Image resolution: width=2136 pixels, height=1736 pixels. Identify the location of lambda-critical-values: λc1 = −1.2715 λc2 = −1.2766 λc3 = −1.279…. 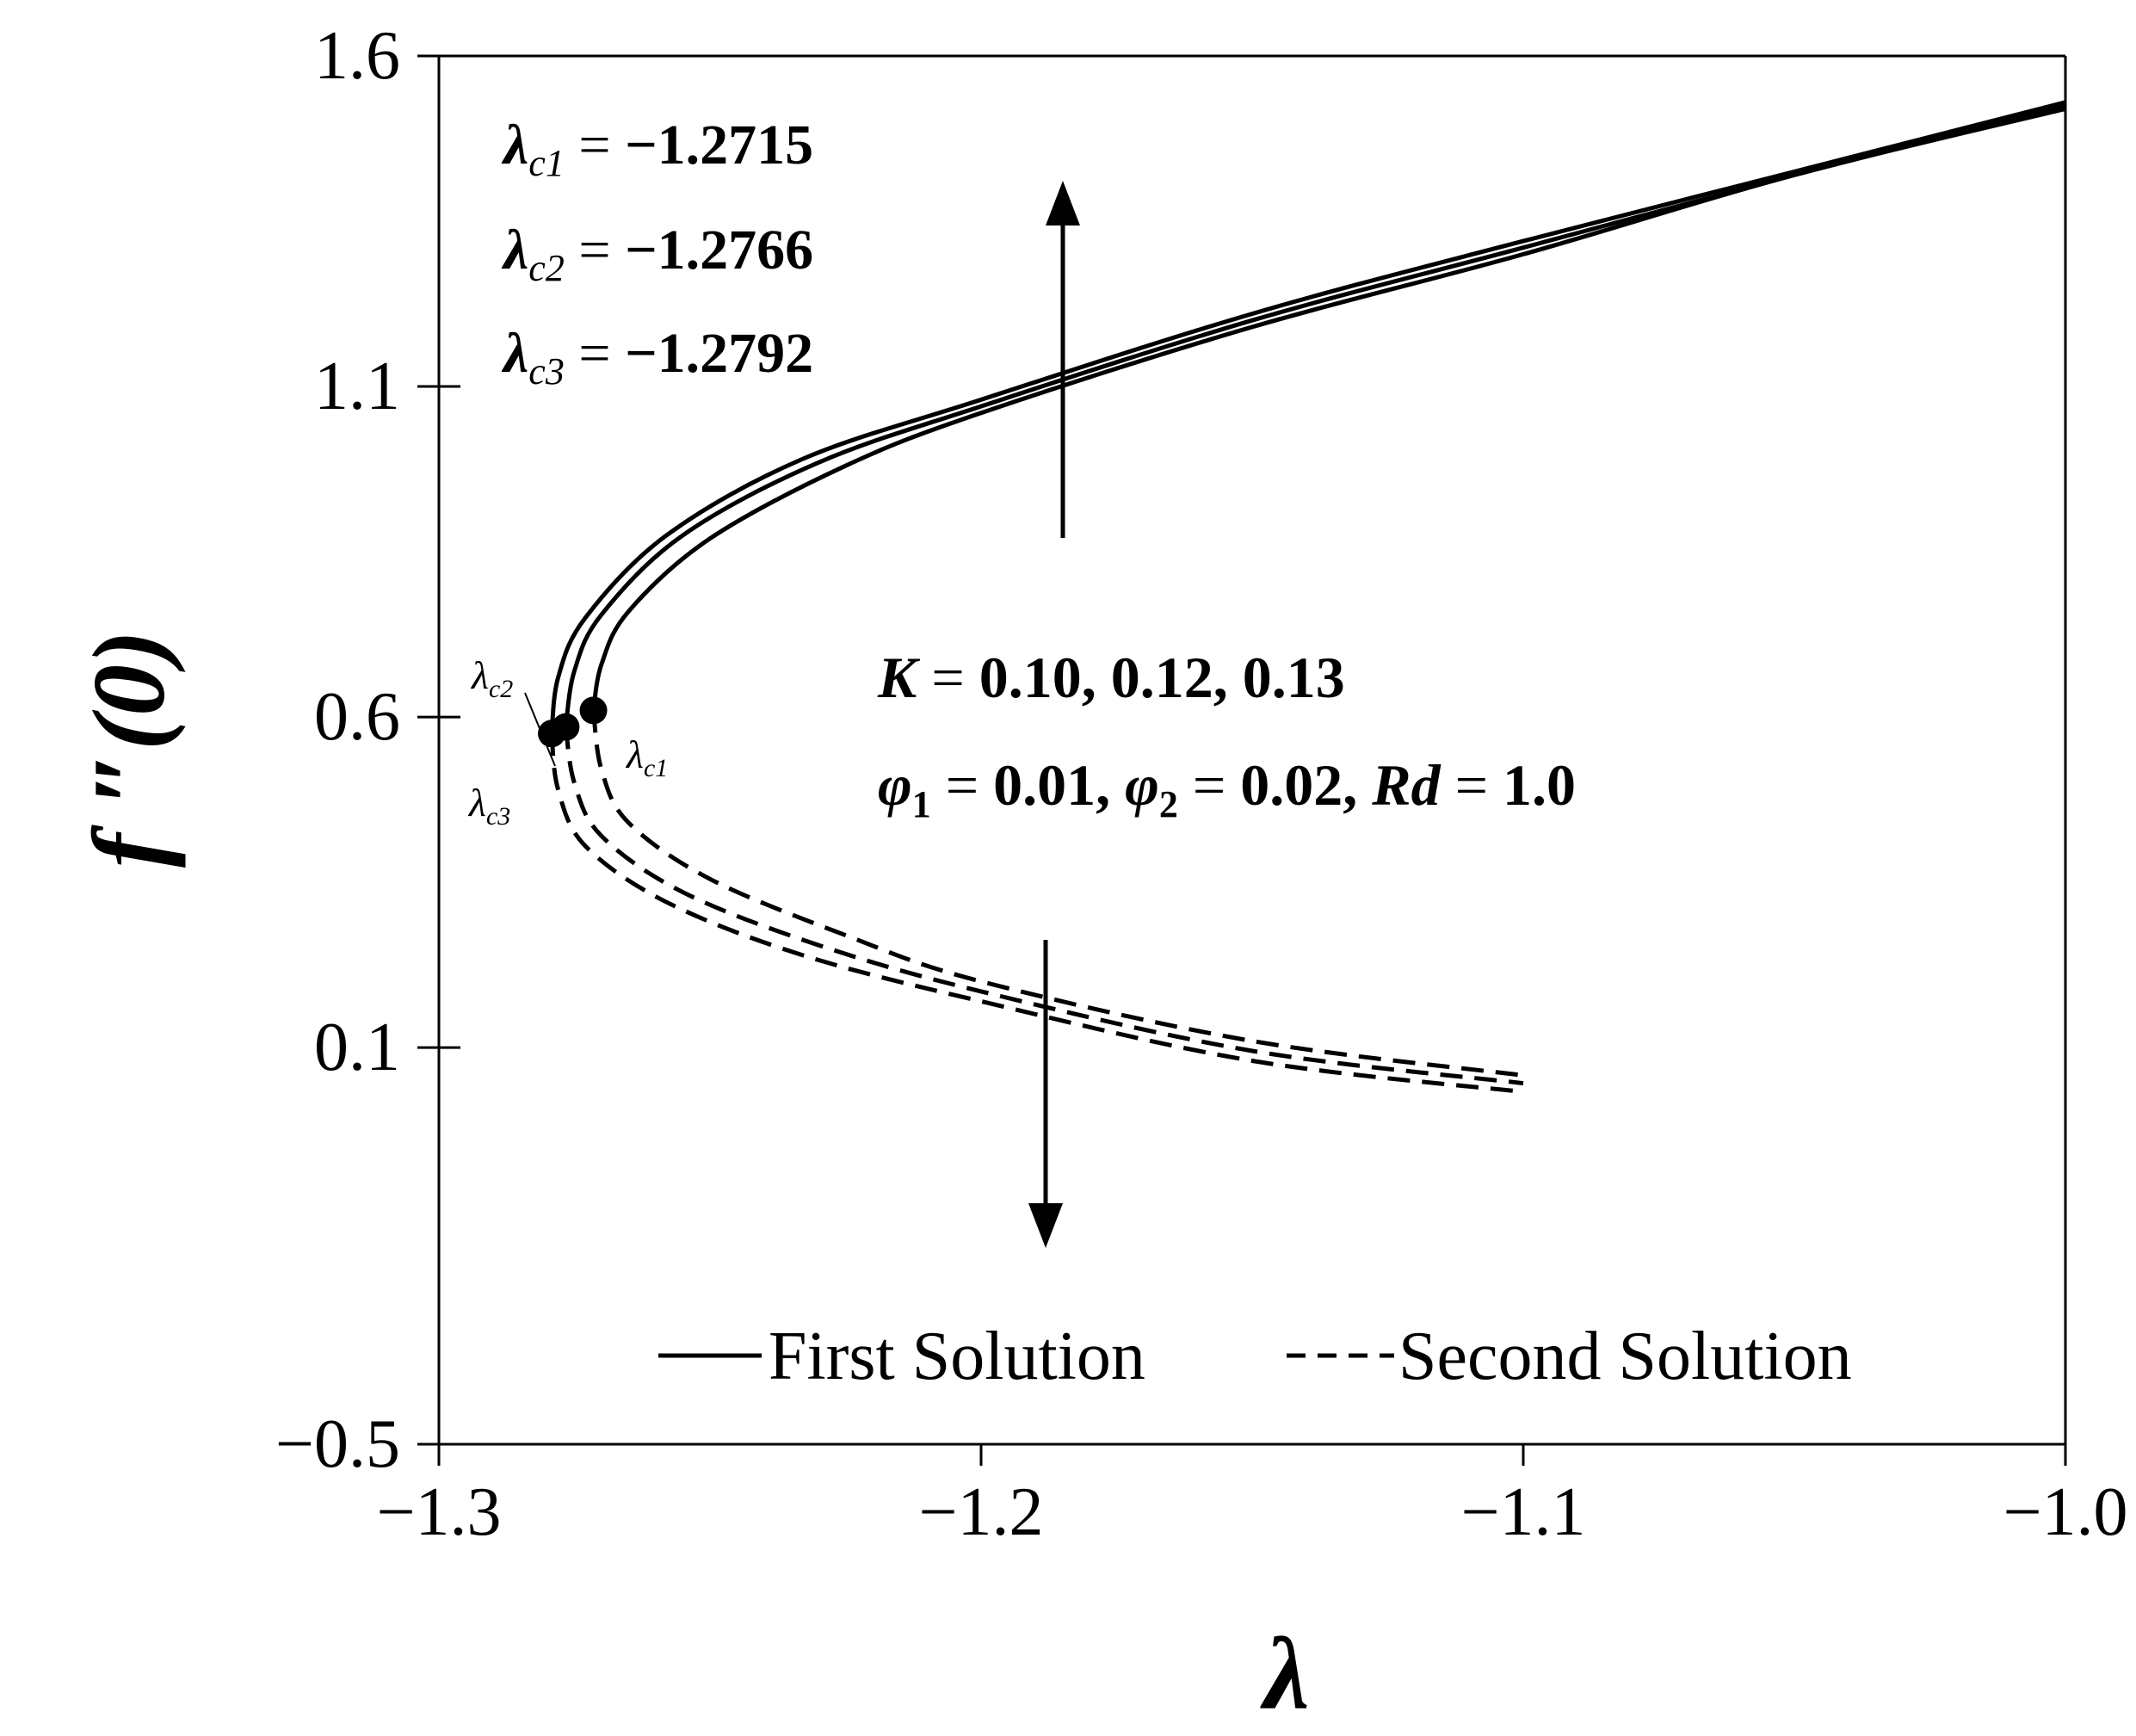
(657, 253).